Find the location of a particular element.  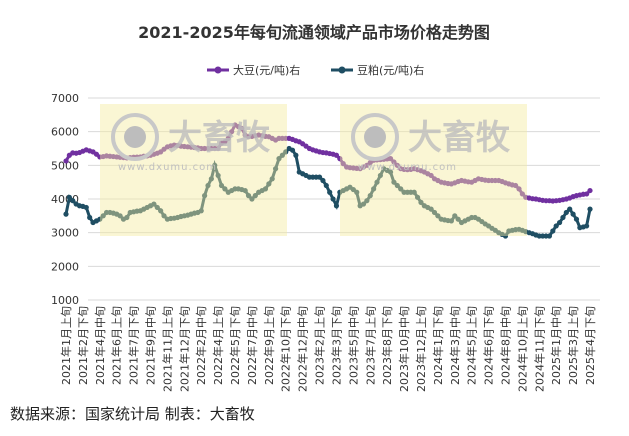

y-tick-label: 1000 is located at coordinates (65, 300).